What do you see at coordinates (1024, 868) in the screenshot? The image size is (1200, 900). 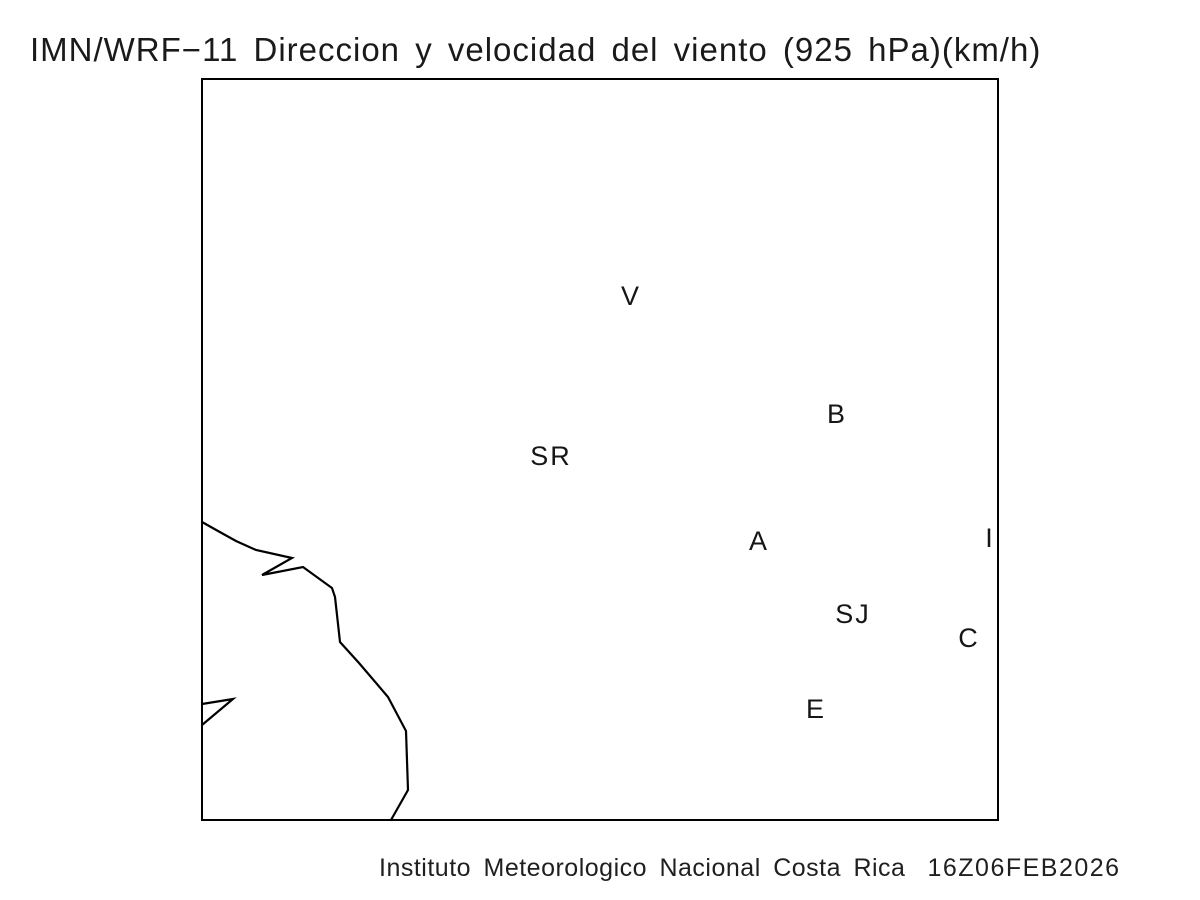 I see `datetime-stamp: 16Z06FEB2026` at bounding box center [1024, 868].